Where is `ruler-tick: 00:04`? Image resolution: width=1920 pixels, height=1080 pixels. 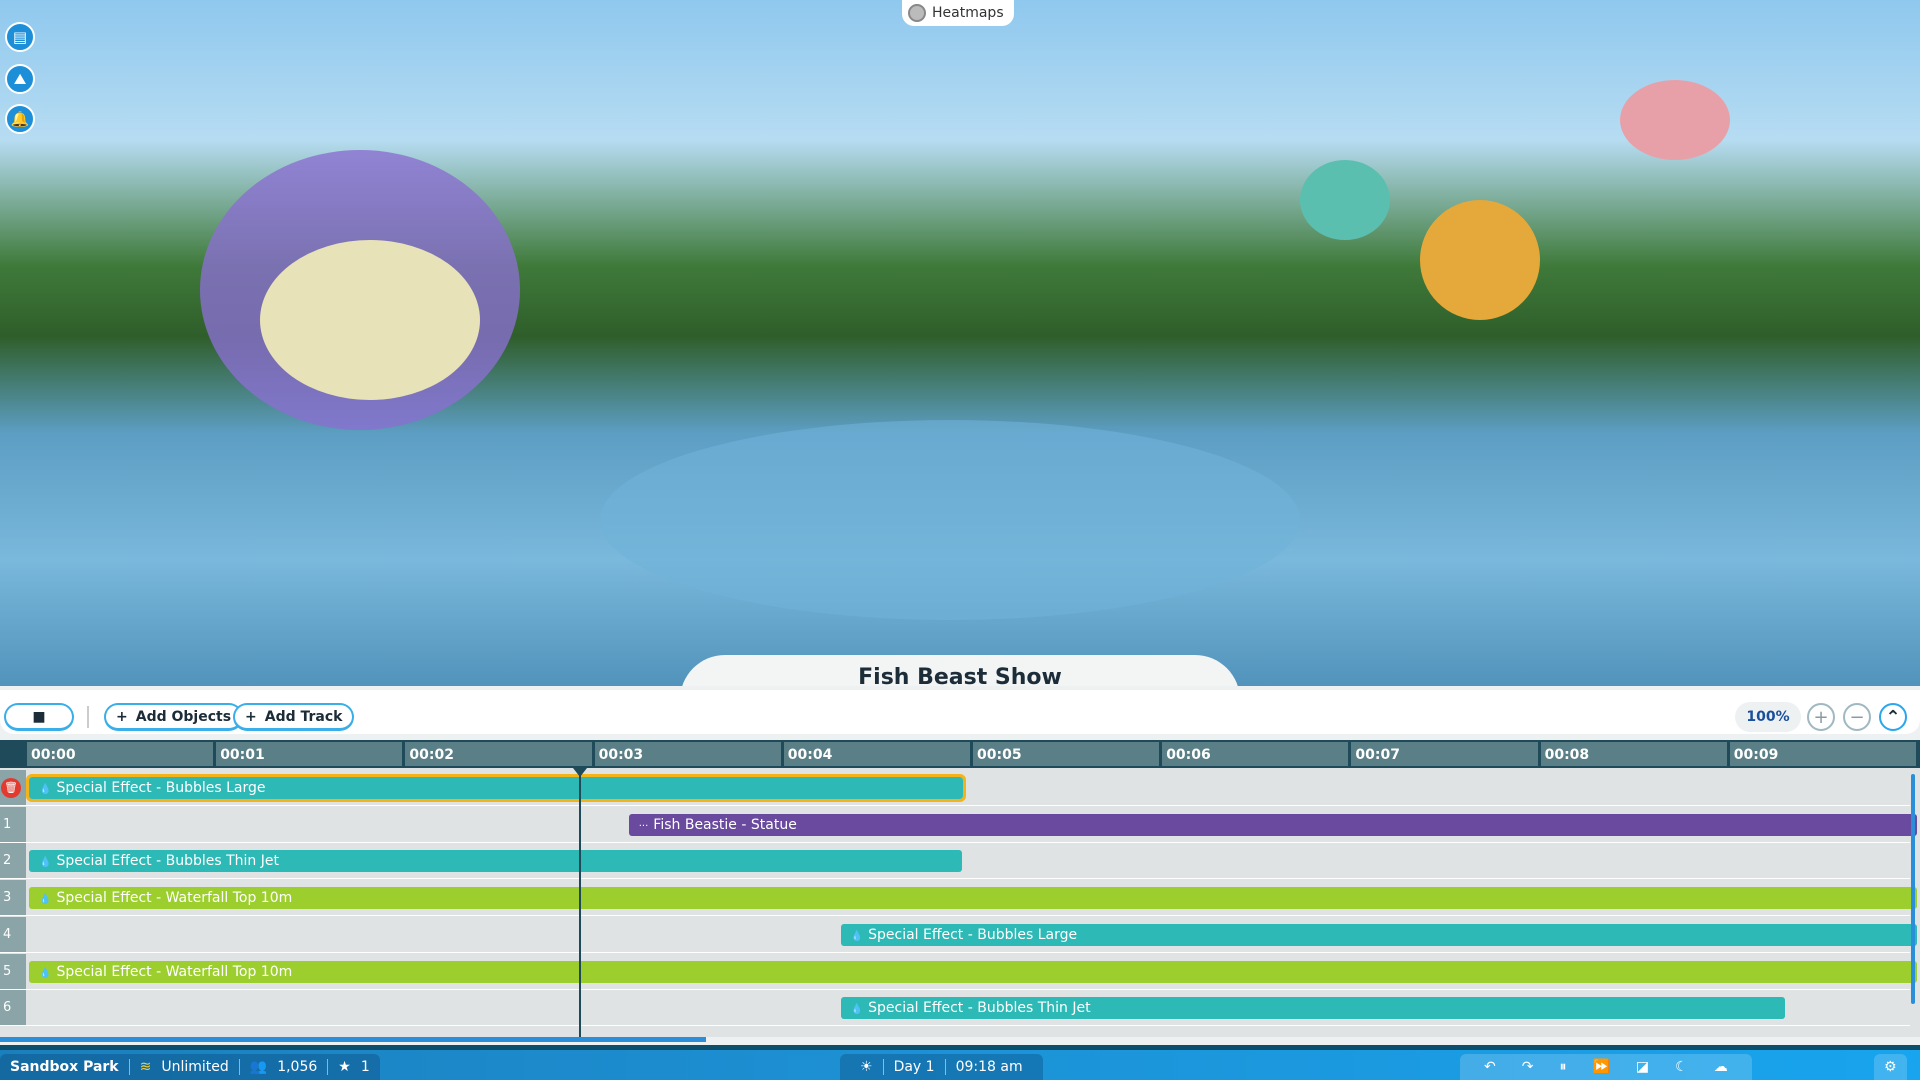 ruler-tick: 00:04 is located at coordinates (878, 754).